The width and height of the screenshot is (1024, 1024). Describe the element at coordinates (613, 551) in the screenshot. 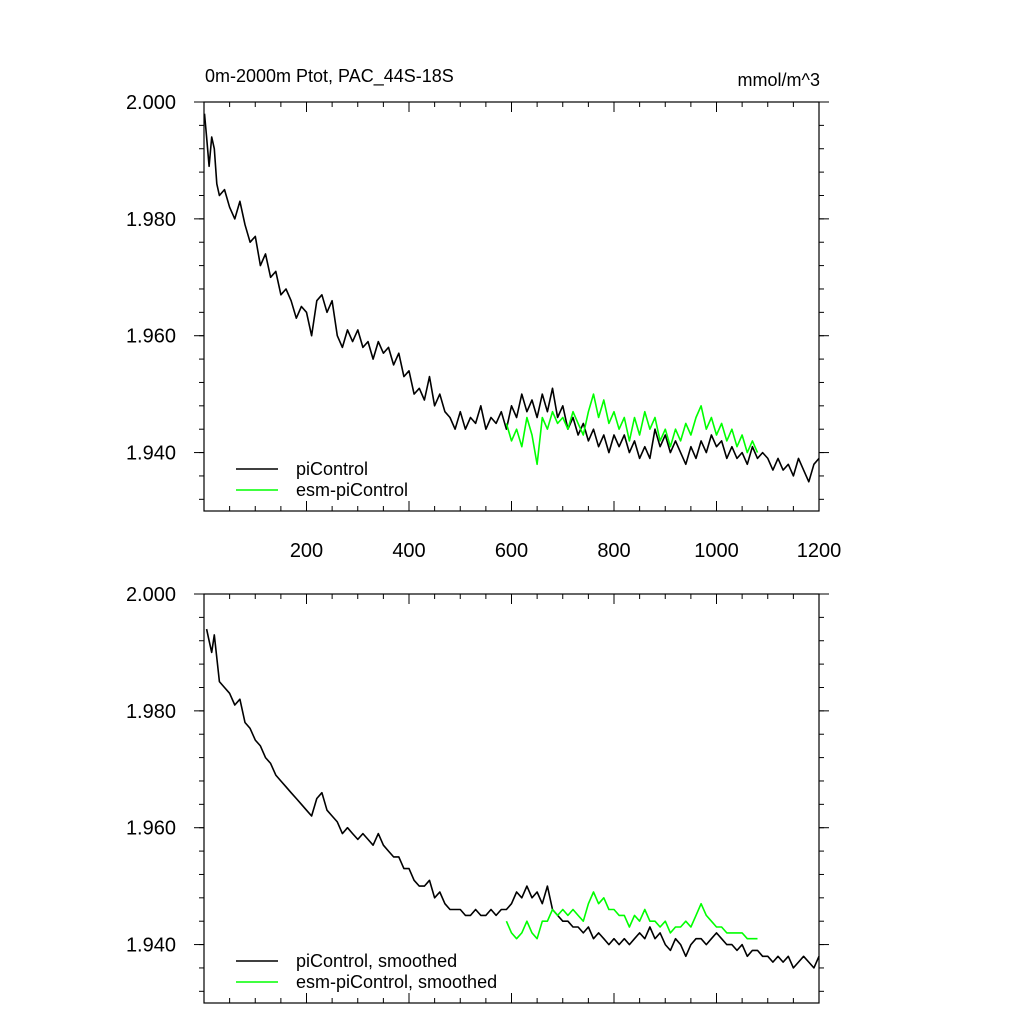

I see `x-tick-label: 800` at that location.